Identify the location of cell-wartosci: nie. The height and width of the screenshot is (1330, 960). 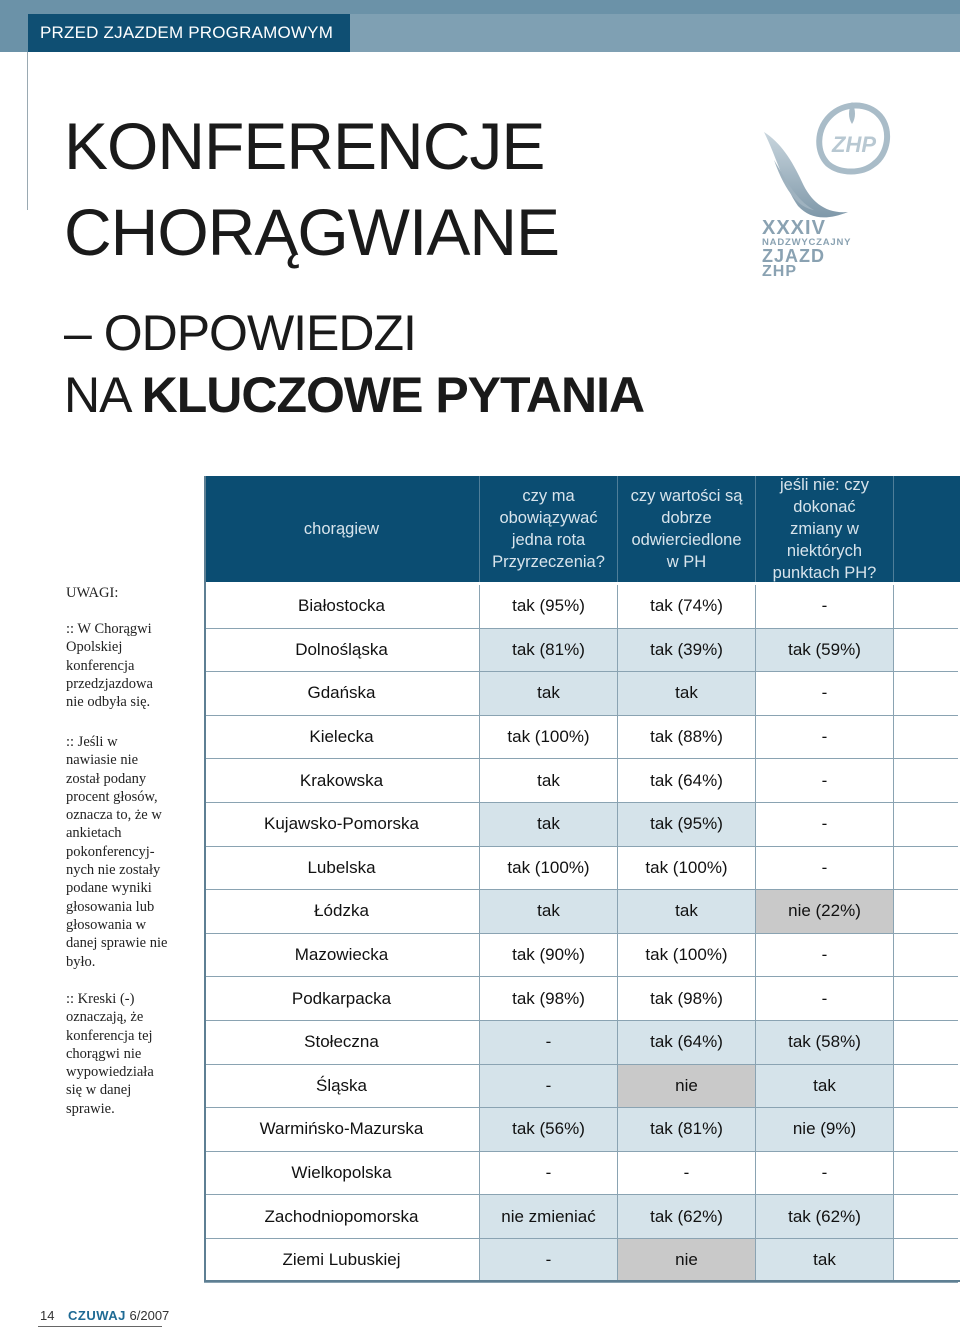
(687, 1260).